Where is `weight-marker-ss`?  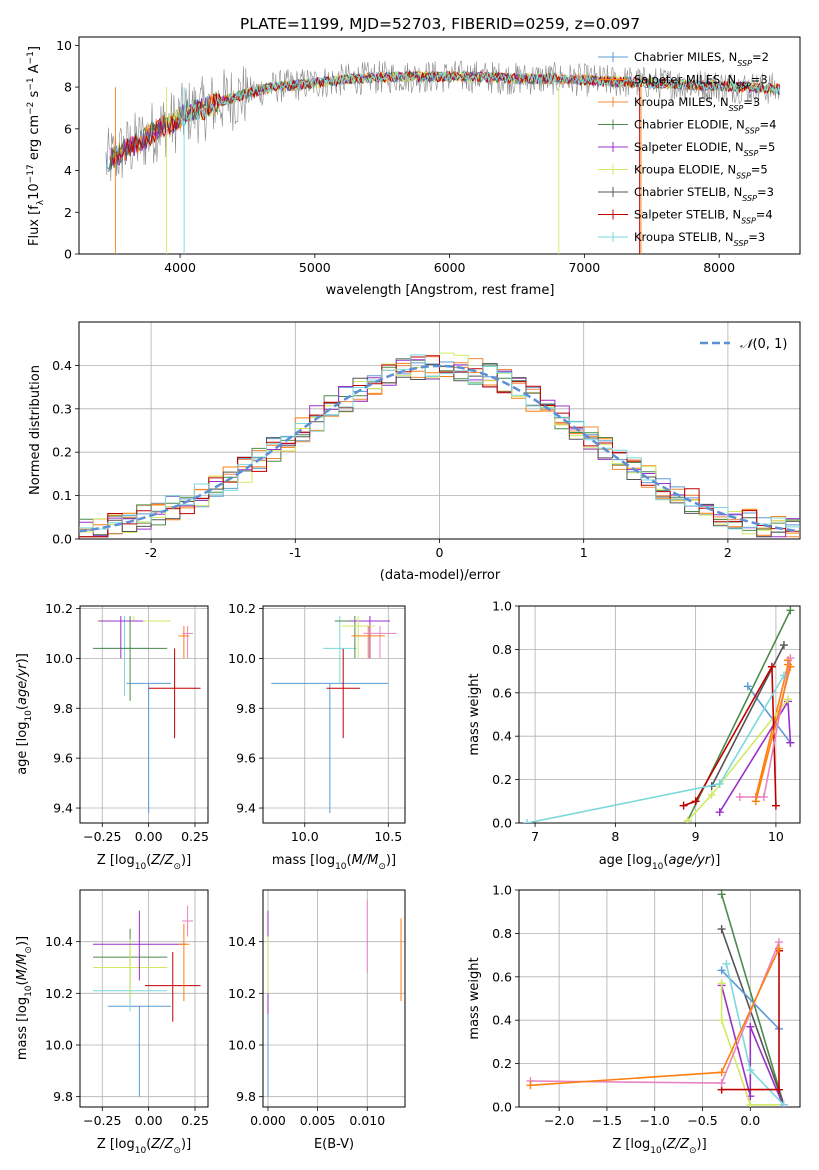 weight-marker-ss is located at coordinates (771, 666).